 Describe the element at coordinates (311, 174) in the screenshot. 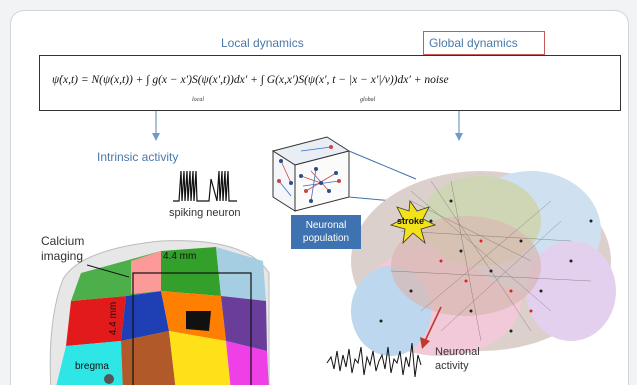

I see `population-cube` at that location.